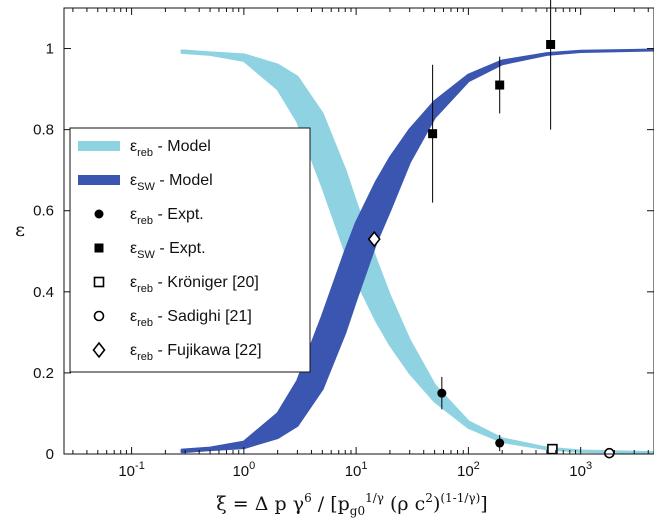 The image size is (654, 526). What do you see at coordinates (168, 250) in the screenshot?
I see `legend-label-3: εSW - Expt.` at bounding box center [168, 250].